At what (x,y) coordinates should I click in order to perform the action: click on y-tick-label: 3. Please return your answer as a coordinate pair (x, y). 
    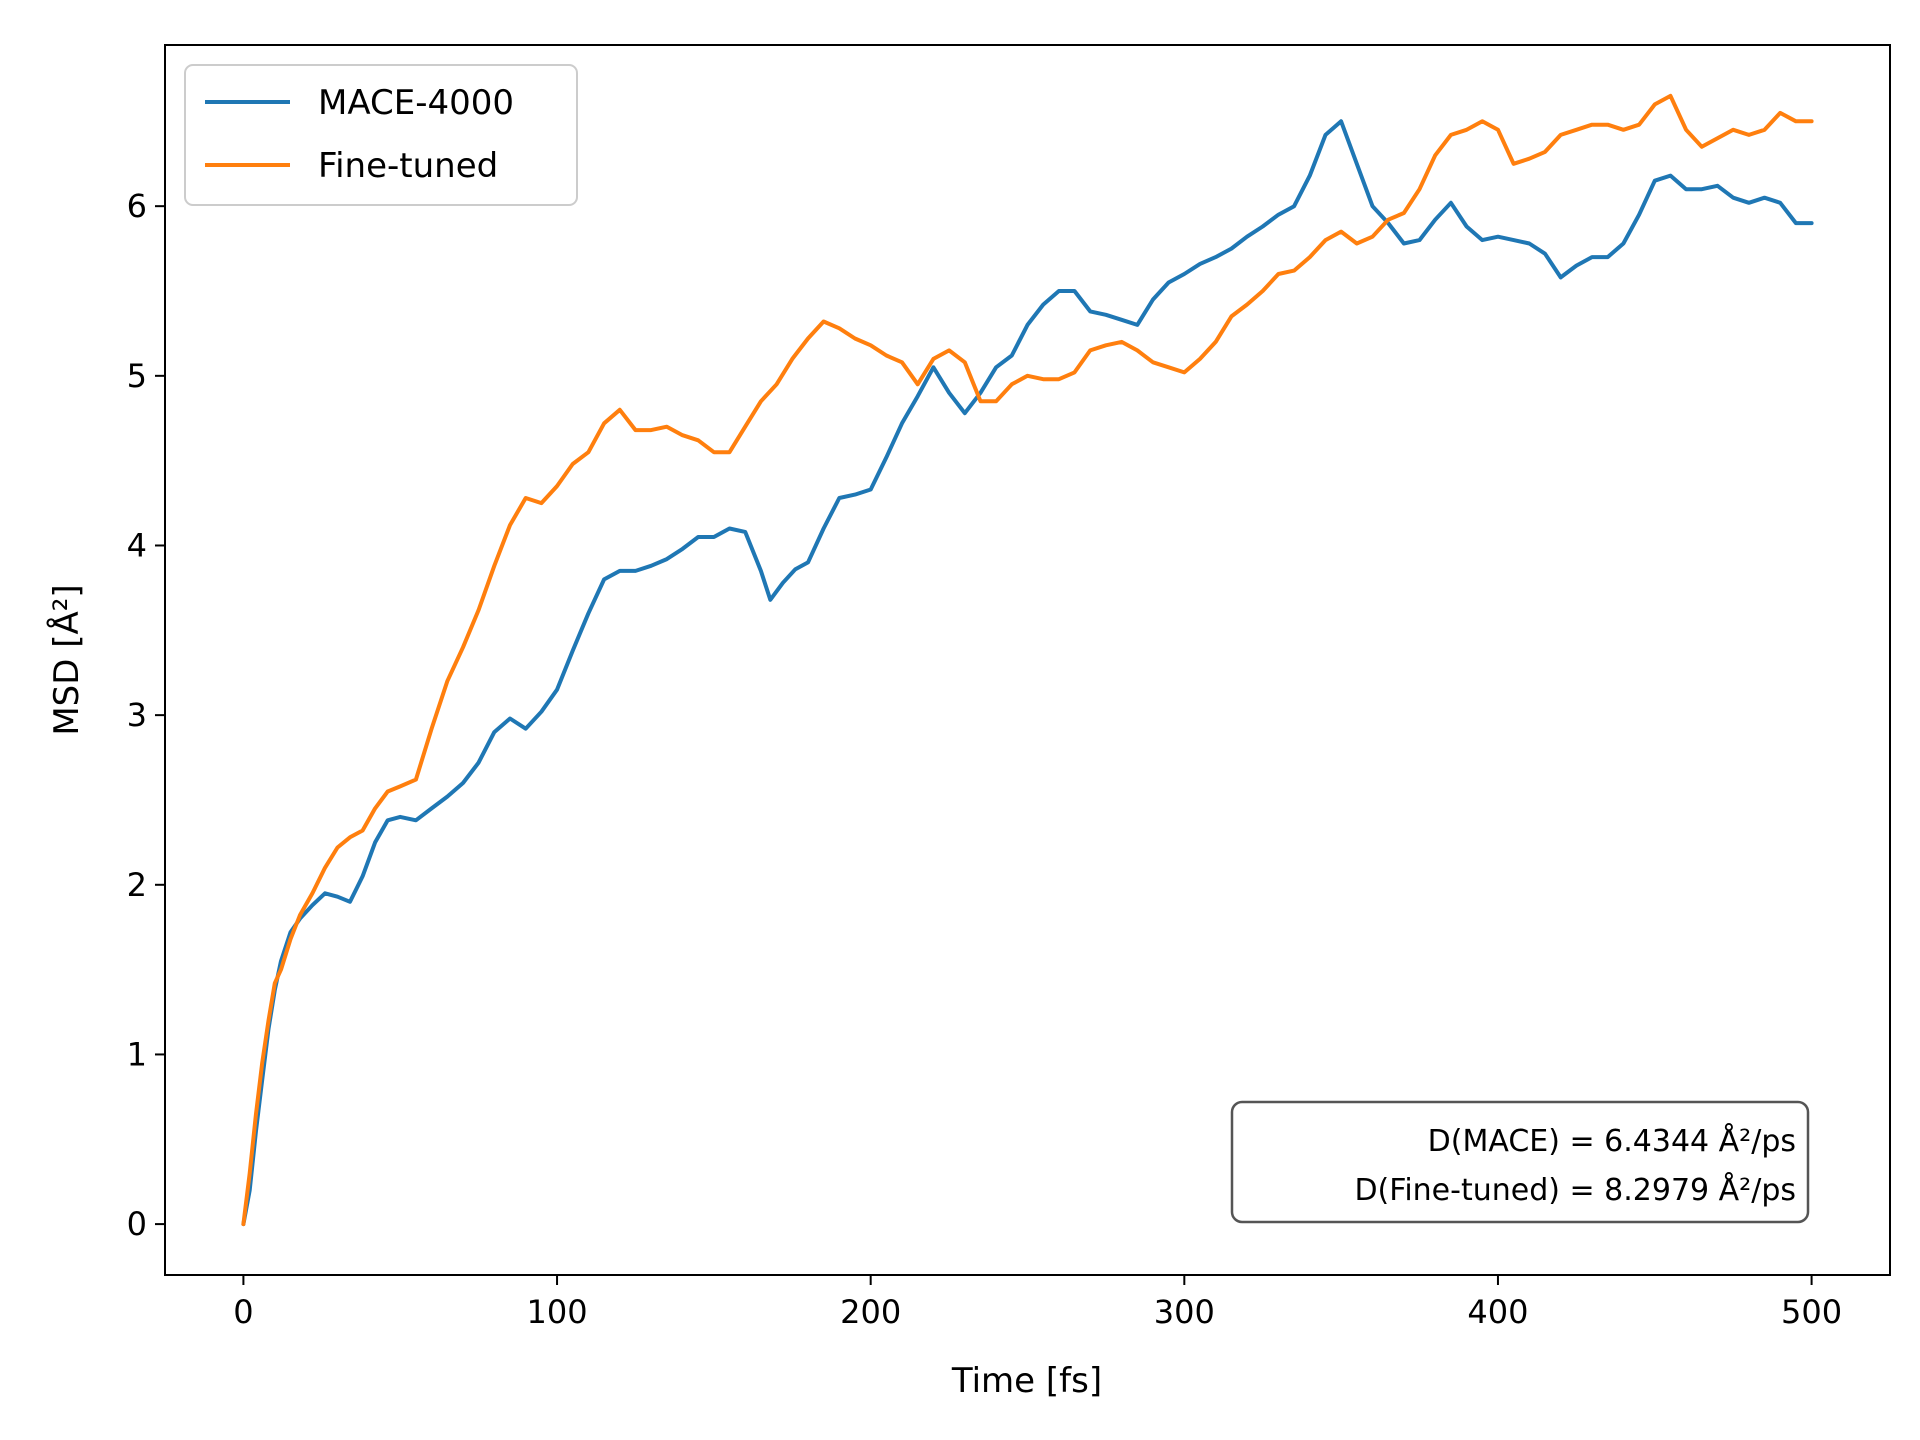
    Looking at the image, I should click on (137, 715).